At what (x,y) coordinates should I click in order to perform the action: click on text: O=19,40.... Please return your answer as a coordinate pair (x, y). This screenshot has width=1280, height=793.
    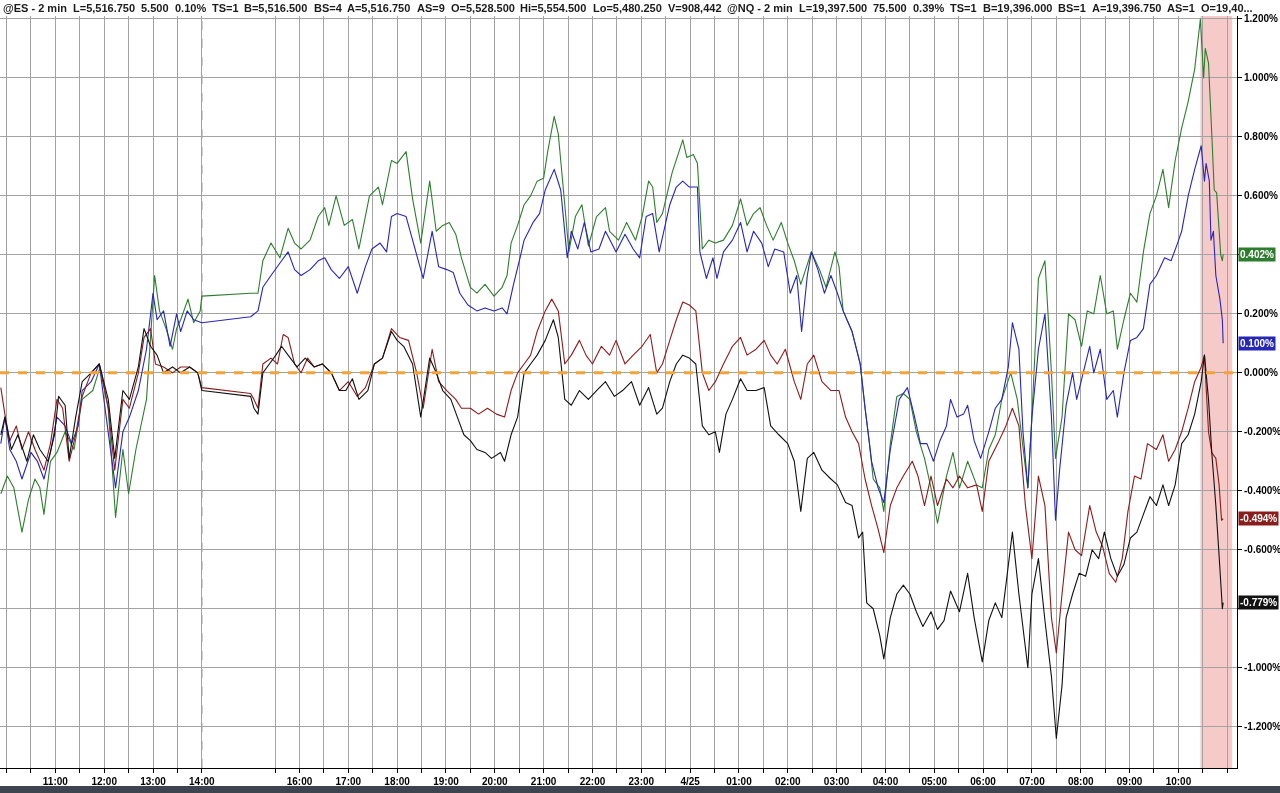
    Looking at the image, I should click on (1227, 8).